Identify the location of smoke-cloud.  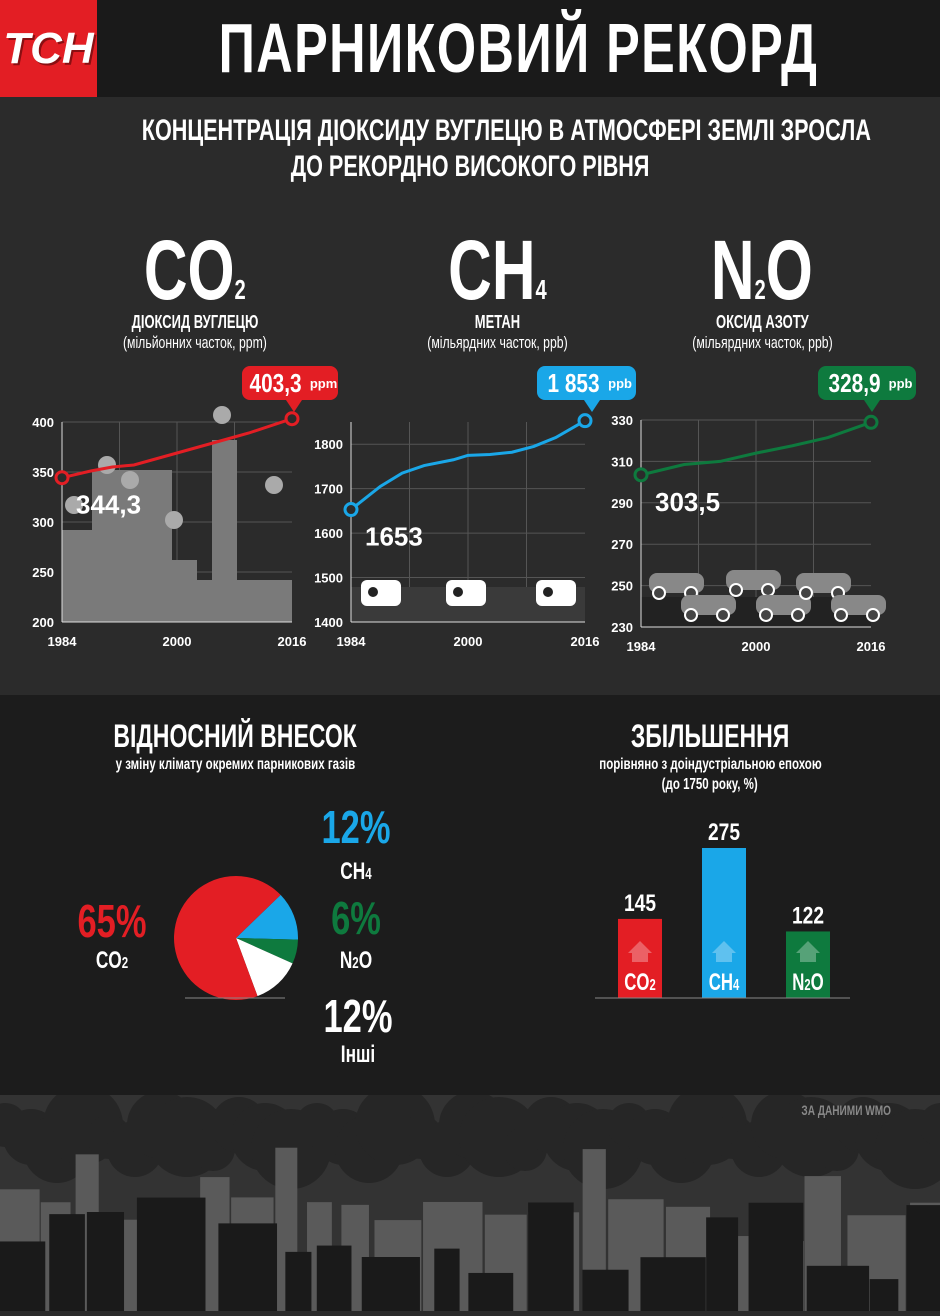
(929, 1125).